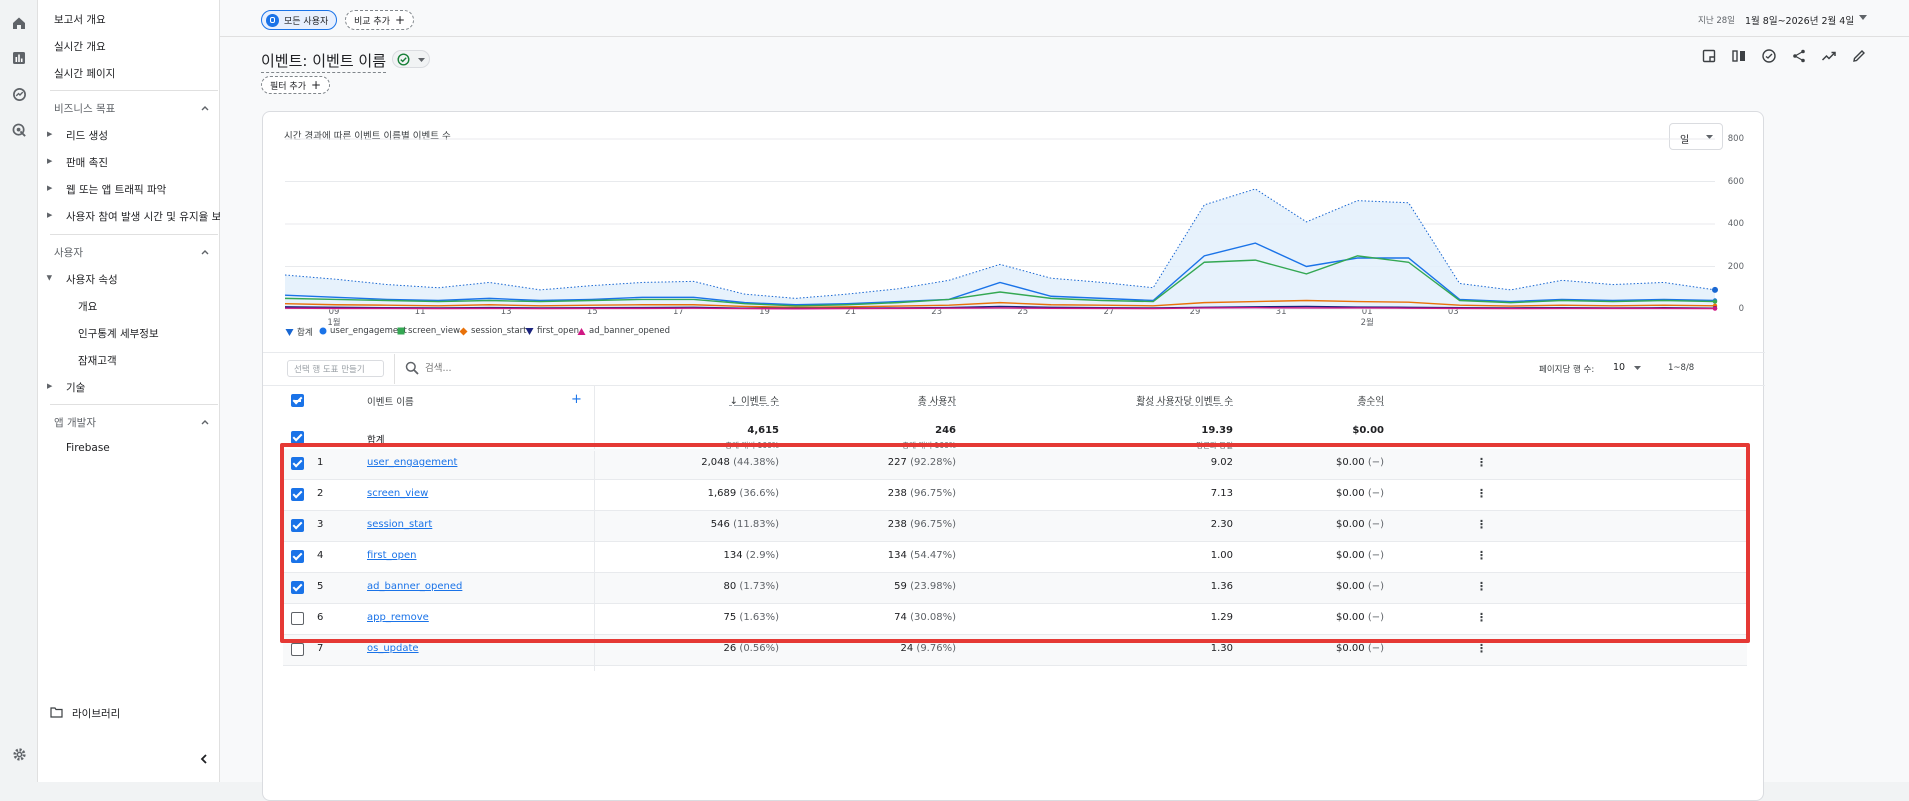  Describe the element at coordinates (746, 400) in the screenshot. I see `column-header-event-count: ↓ 이벤트 수` at that location.